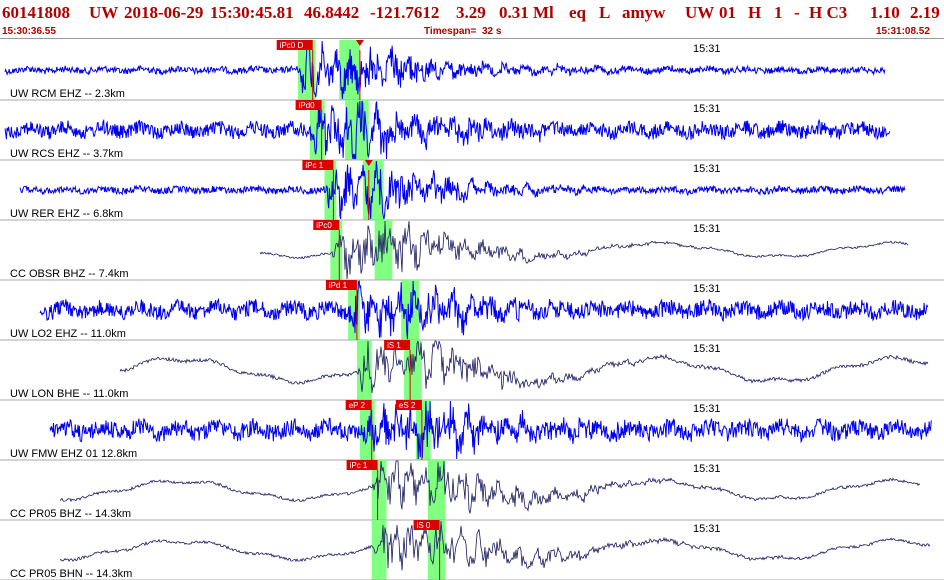 The height and width of the screenshot is (580, 944). Describe the element at coordinates (797, 12) in the screenshot. I see `dash: -` at that location.